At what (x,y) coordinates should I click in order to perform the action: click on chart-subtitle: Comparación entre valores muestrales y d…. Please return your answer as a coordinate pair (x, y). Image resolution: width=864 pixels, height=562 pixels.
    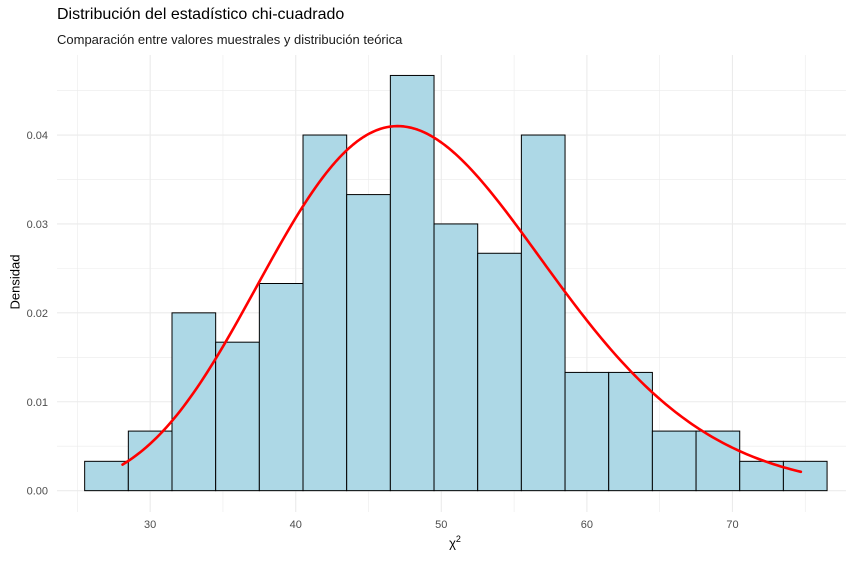
    Looking at the image, I should click on (230, 39).